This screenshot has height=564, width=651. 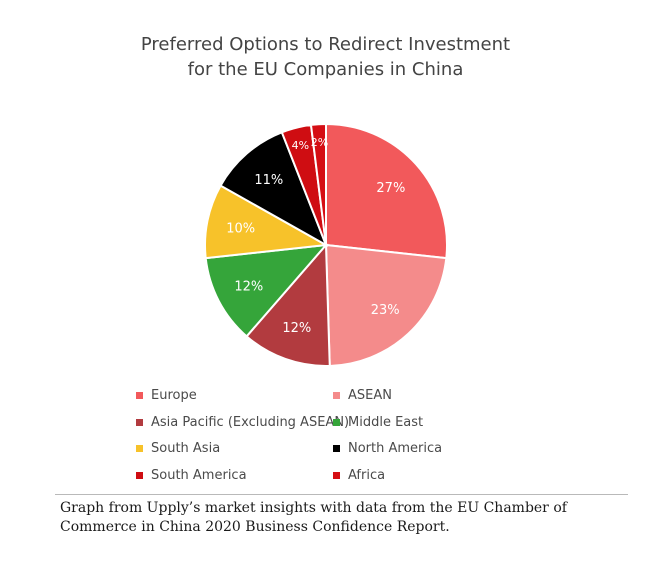 I want to click on pie-slice-middle-east, so click(x=266, y=290).